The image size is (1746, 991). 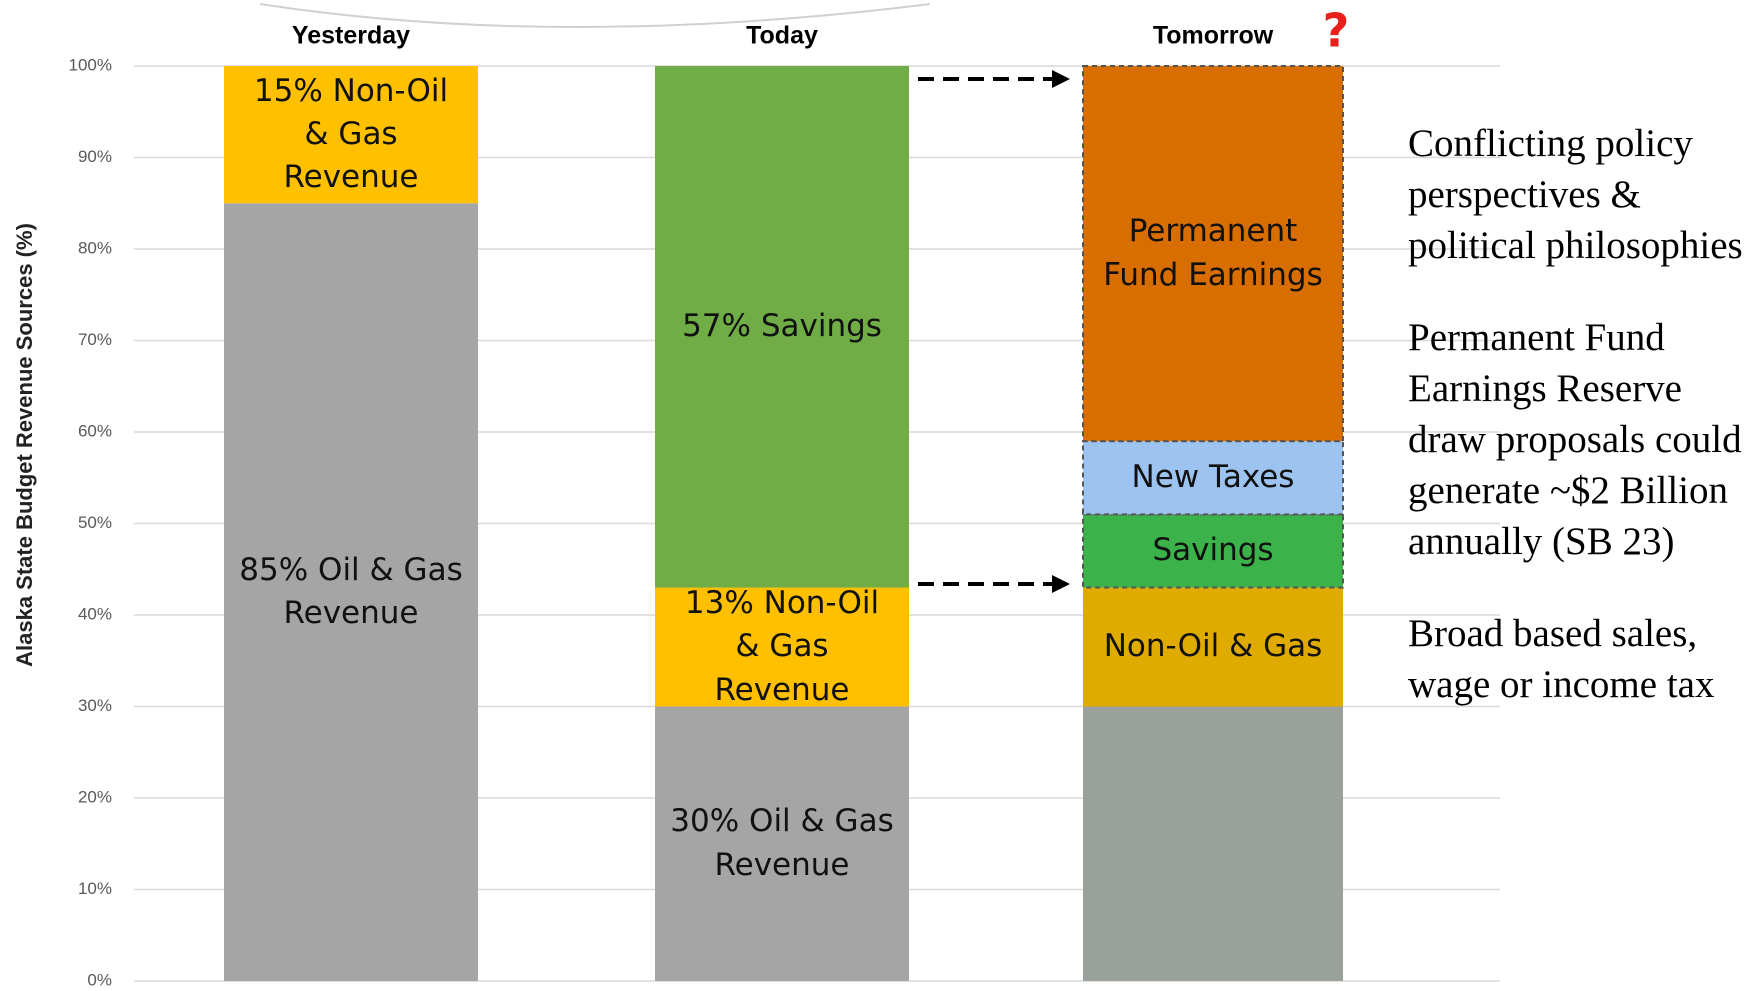 I want to click on decor-arc, so click(x=595, y=15).